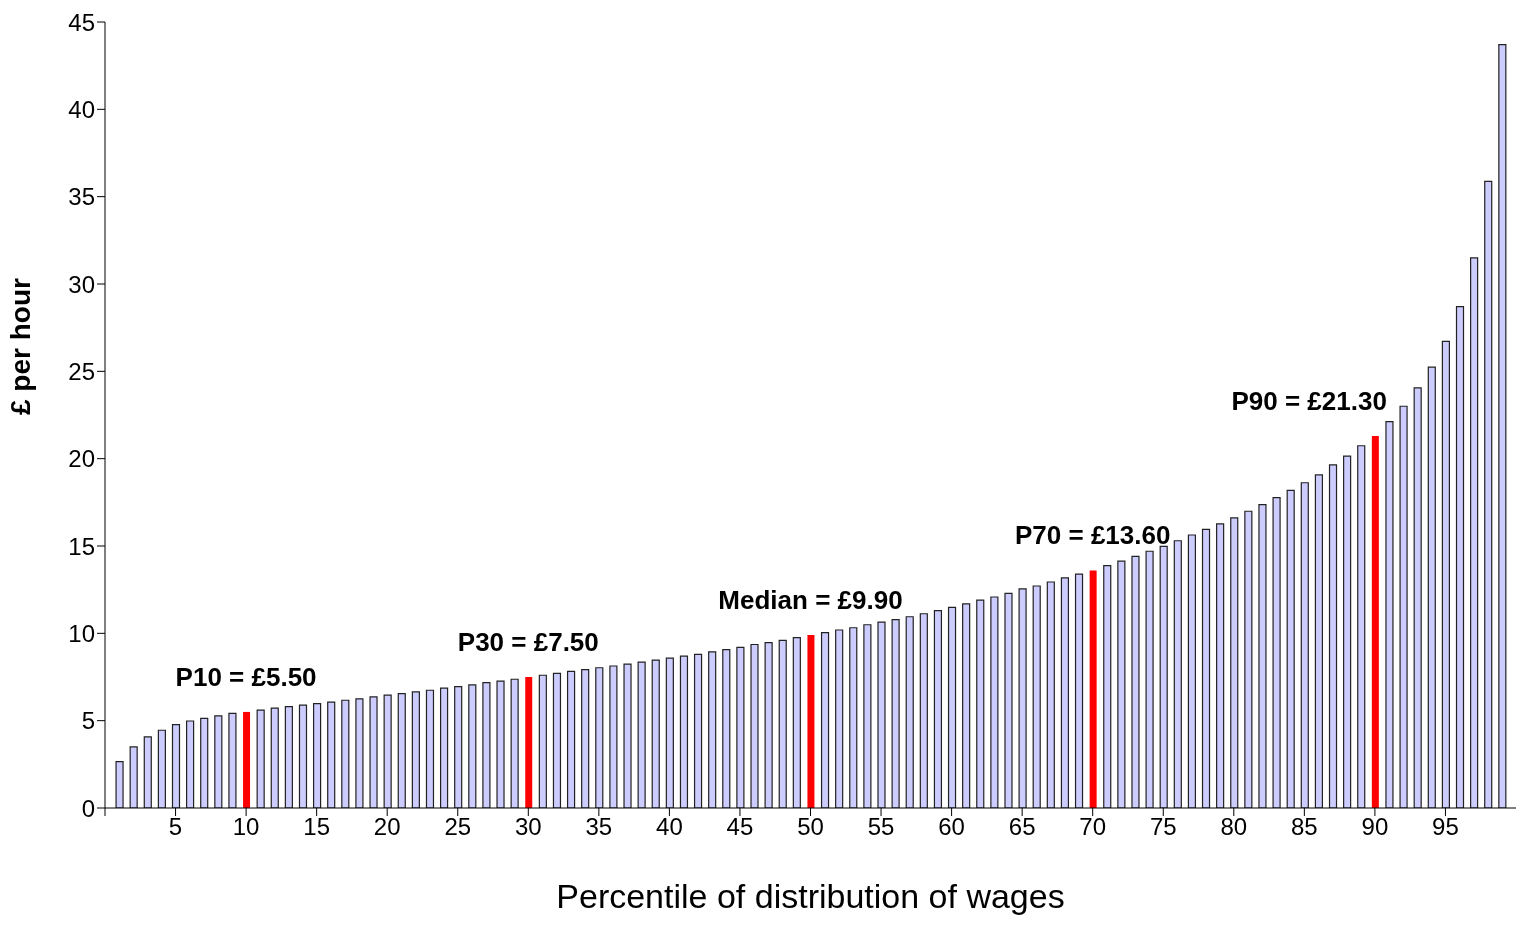 The height and width of the screenshot is (942, 1532). I want to click on y-tick-label: 35, so click(81, 197).